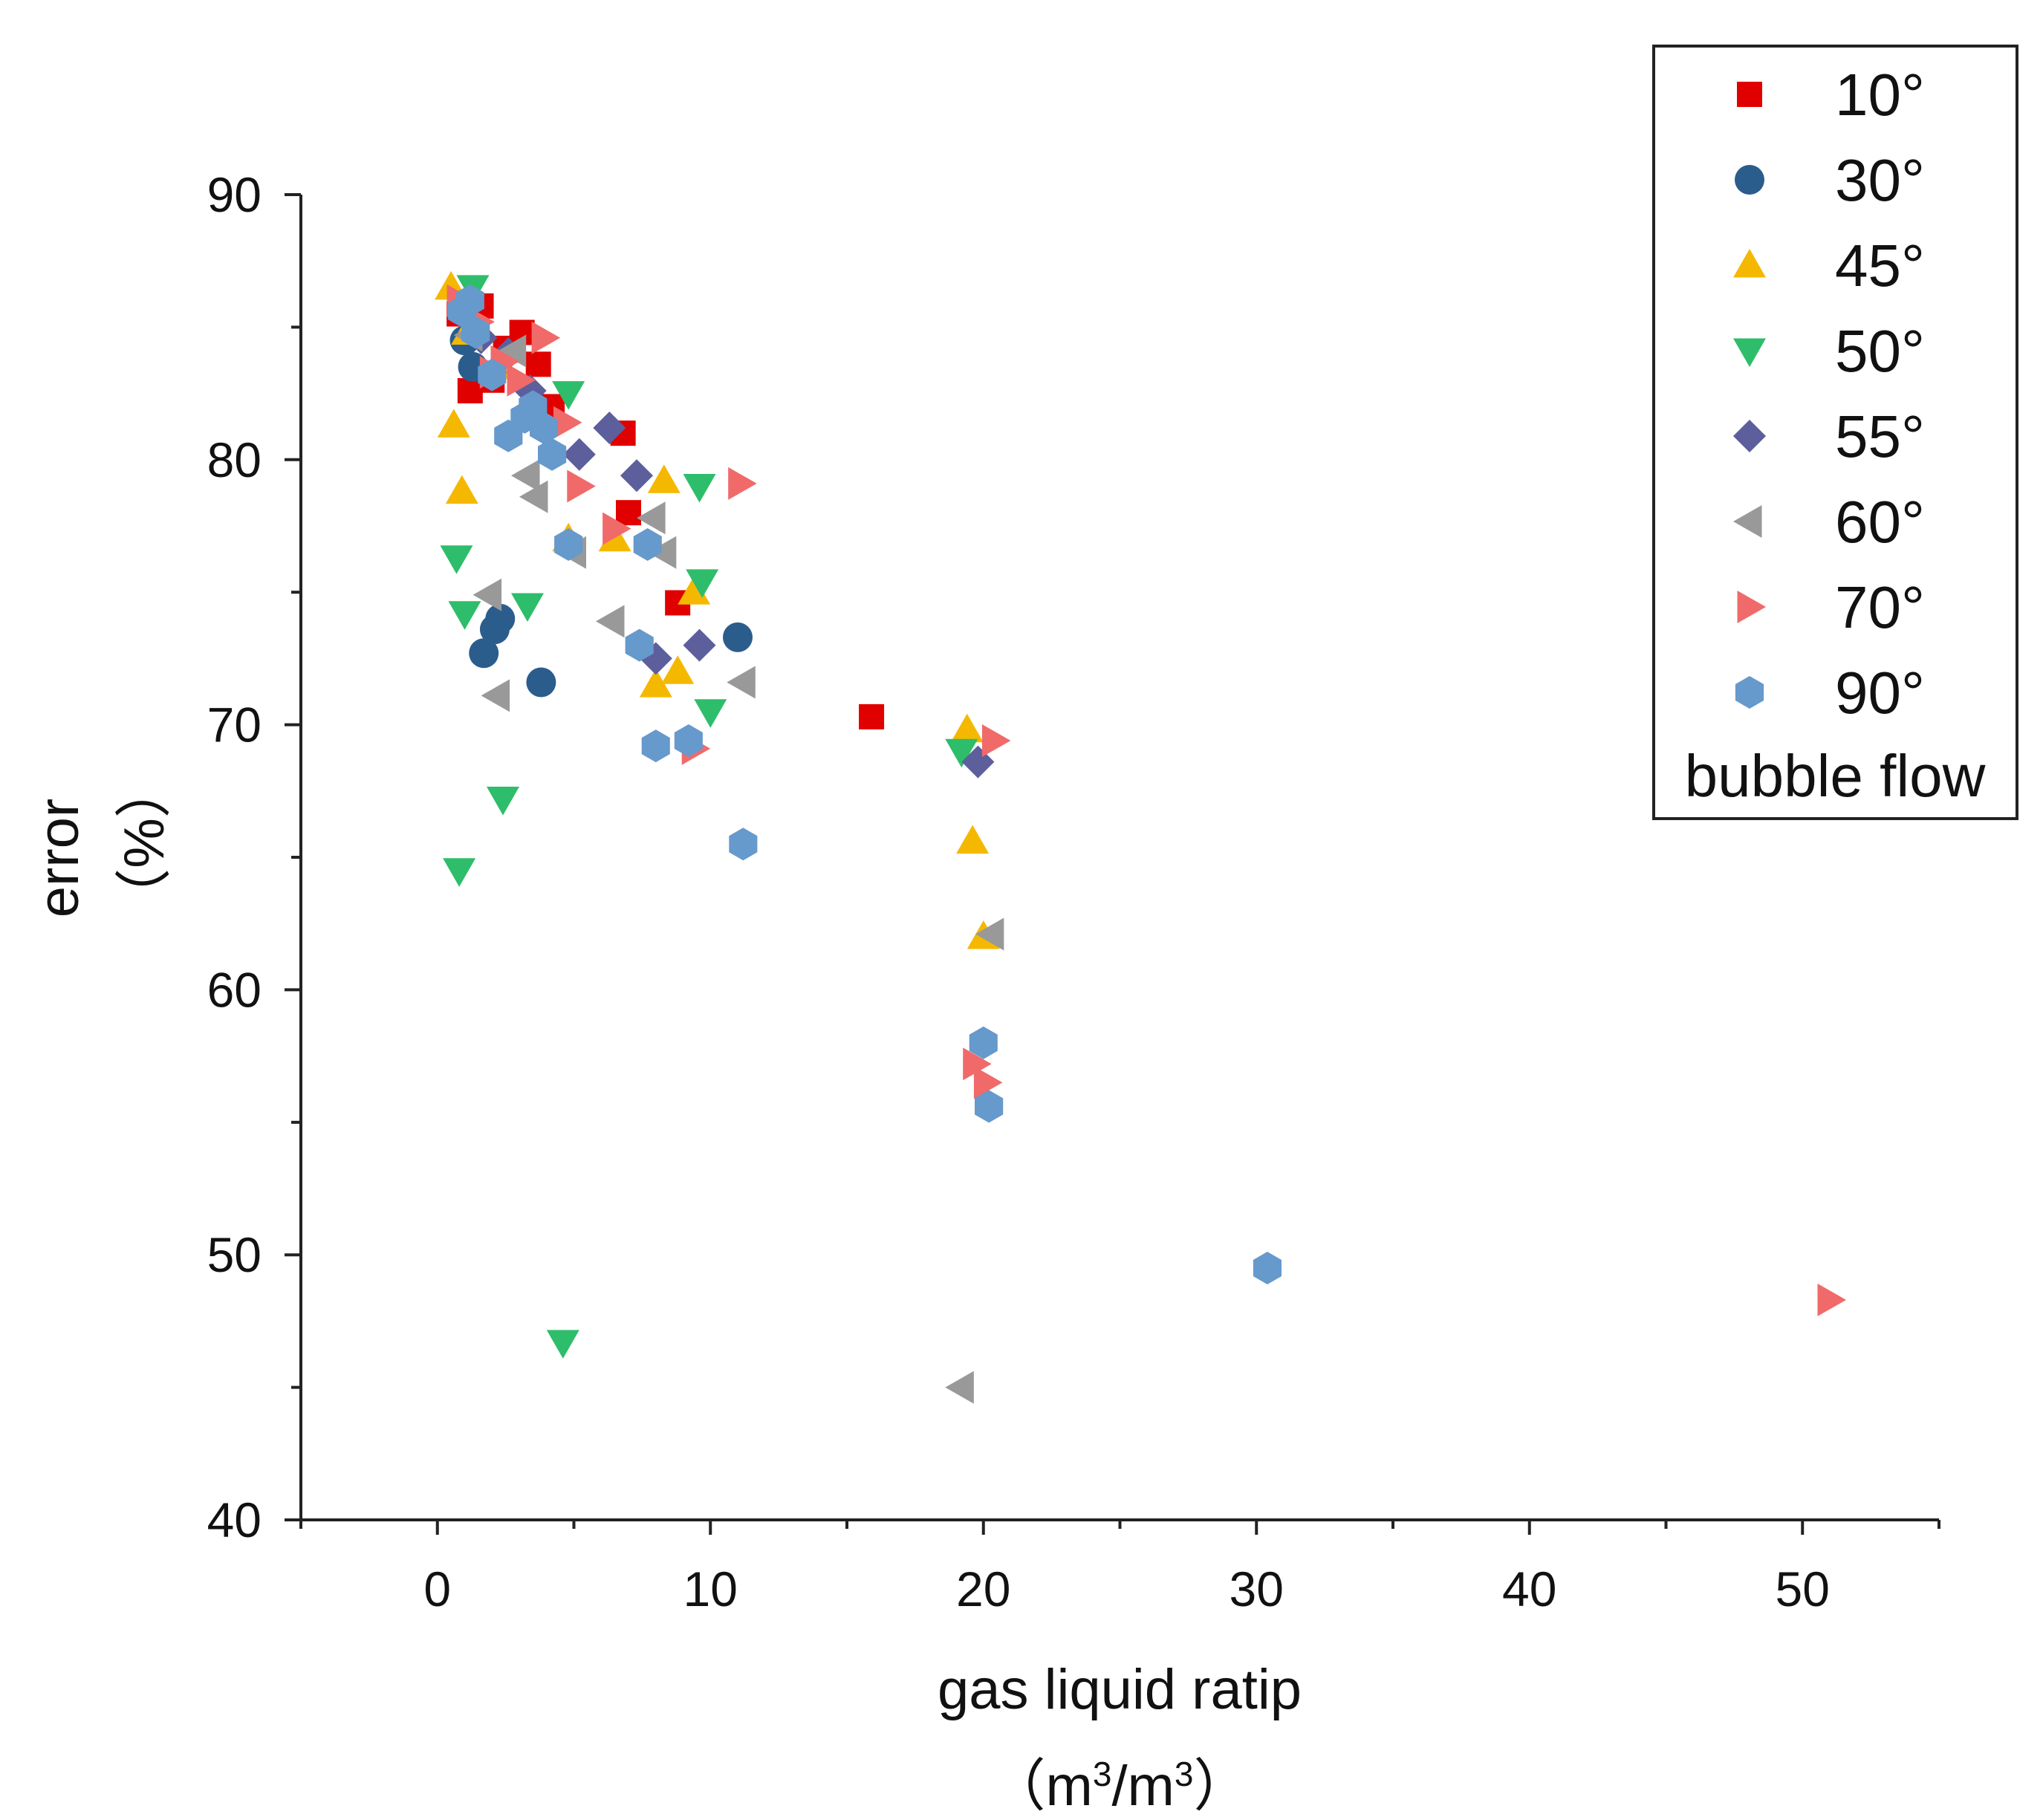 The height and width of the screenshot is (1820, 2043). Describe the element at coordinates (1830, 693) in the screenshot. I see `legend-entry: 90°` at that location.